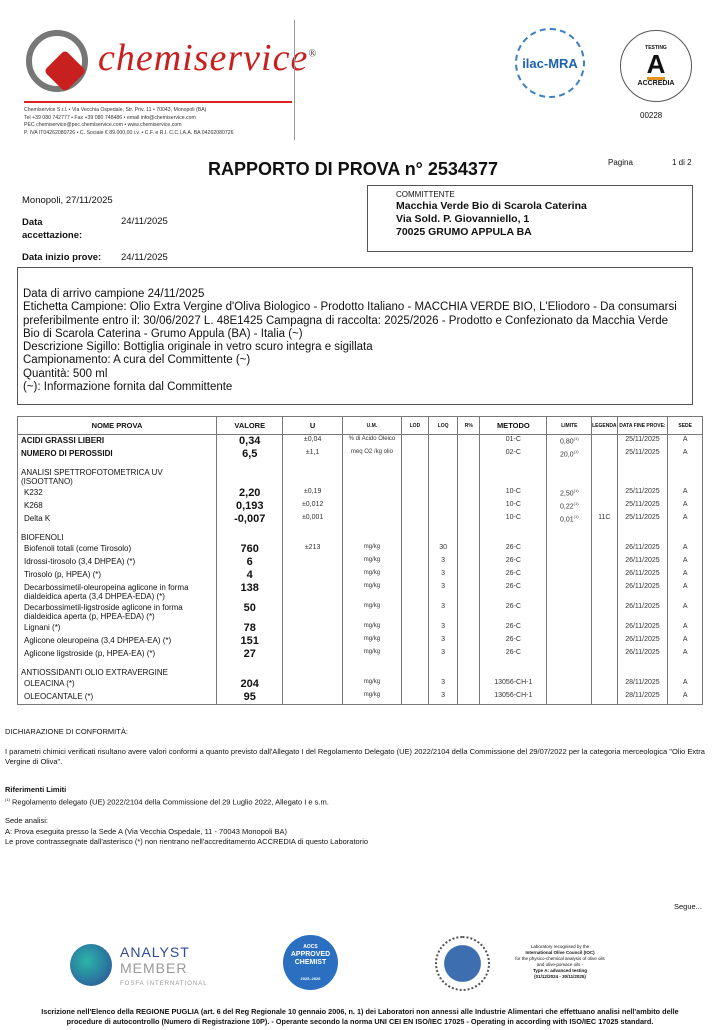 This screenshot has height=1030, width=716. Describe the element at coordinates (250, 425) in the screenshot. I see `column-header: VALORE` at that location.